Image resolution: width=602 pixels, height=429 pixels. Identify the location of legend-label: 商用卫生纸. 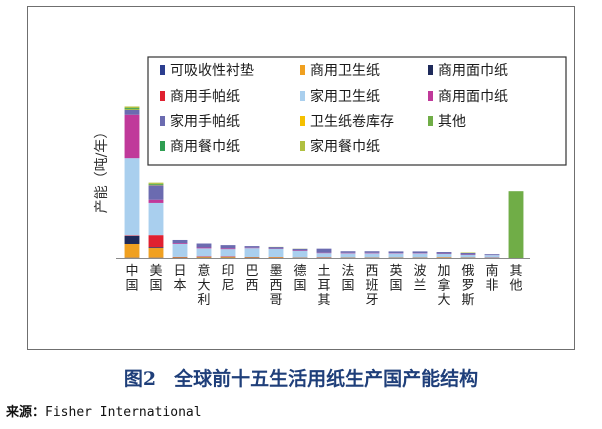
(345, 71).